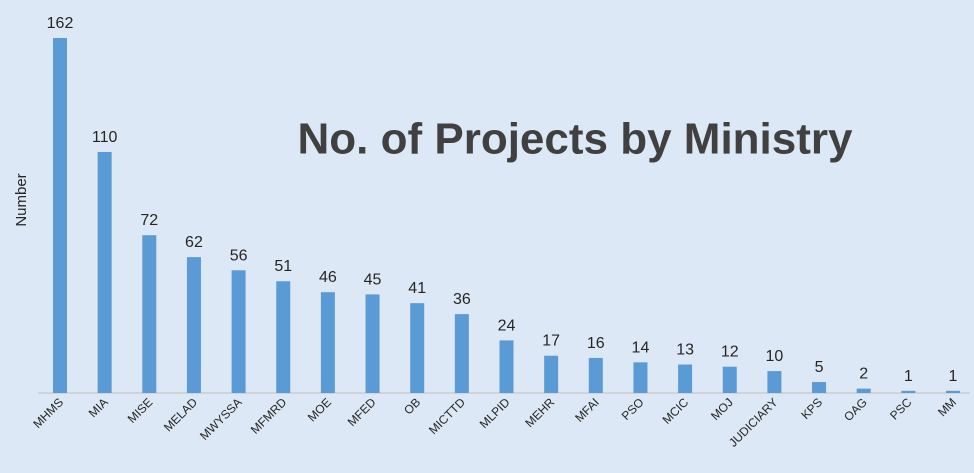 This screenshot has height=473, width=974. What do you see at coordinates (676, 411) in the screenshot?
I see `x-tick-label: MCIC` at bounding box center [676, 411].